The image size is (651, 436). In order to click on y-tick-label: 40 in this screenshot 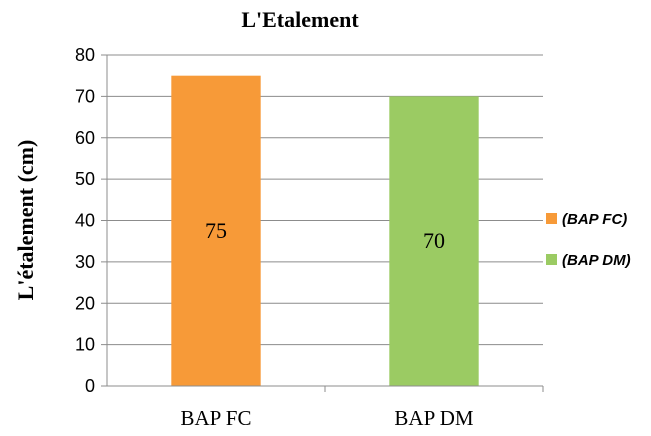, I will do `click(85, 221)`.